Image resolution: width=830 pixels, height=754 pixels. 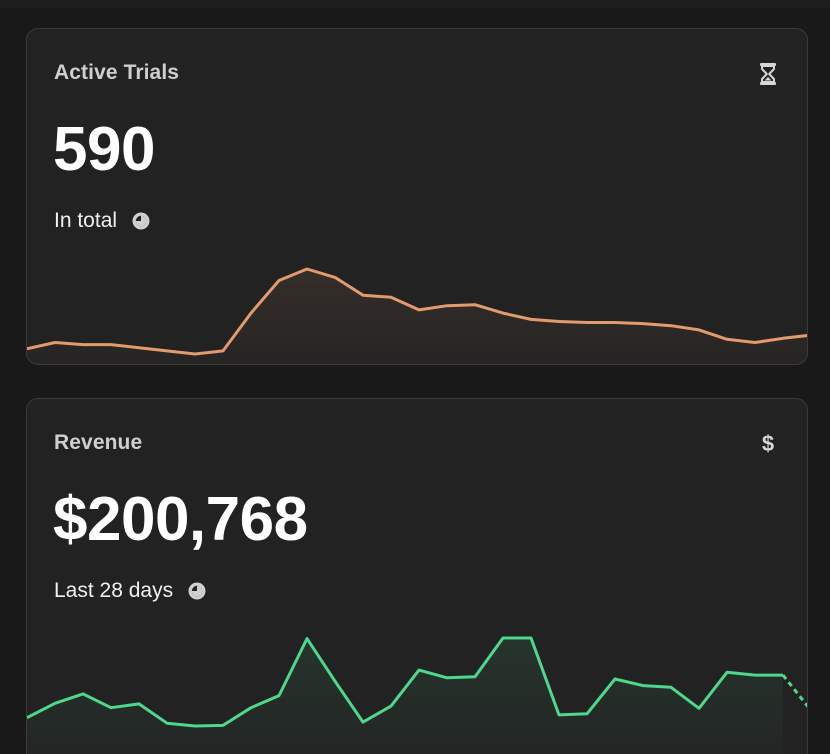 I want to click on hourglass-icon, so click(x=768, y=74).